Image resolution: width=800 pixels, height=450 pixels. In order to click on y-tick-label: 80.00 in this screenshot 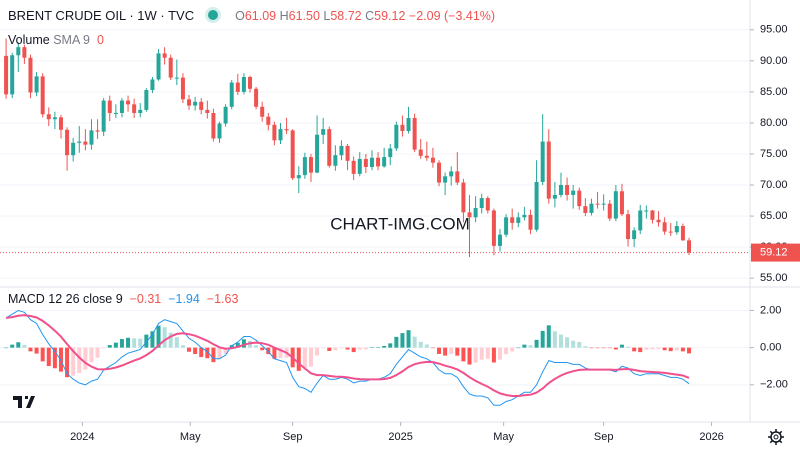, I will do `click(774, 123)`.